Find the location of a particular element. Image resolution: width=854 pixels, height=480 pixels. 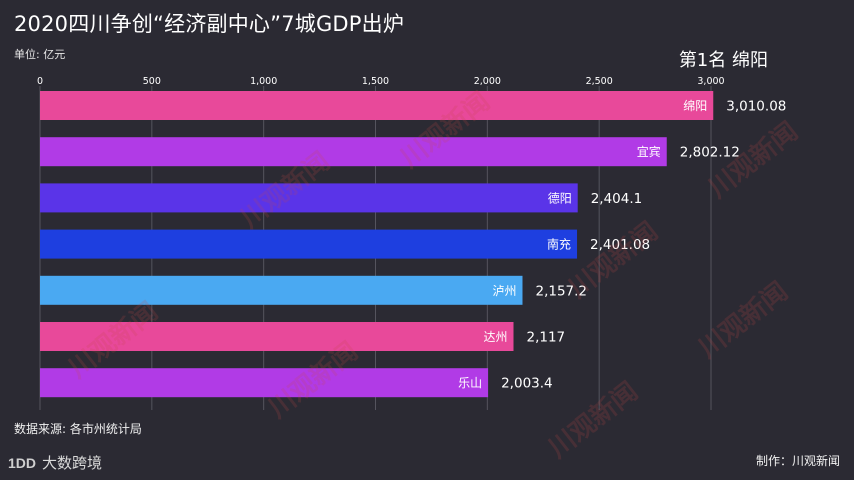

rank-label: 第1名 绵阳 is located at coordinates (723, 60).